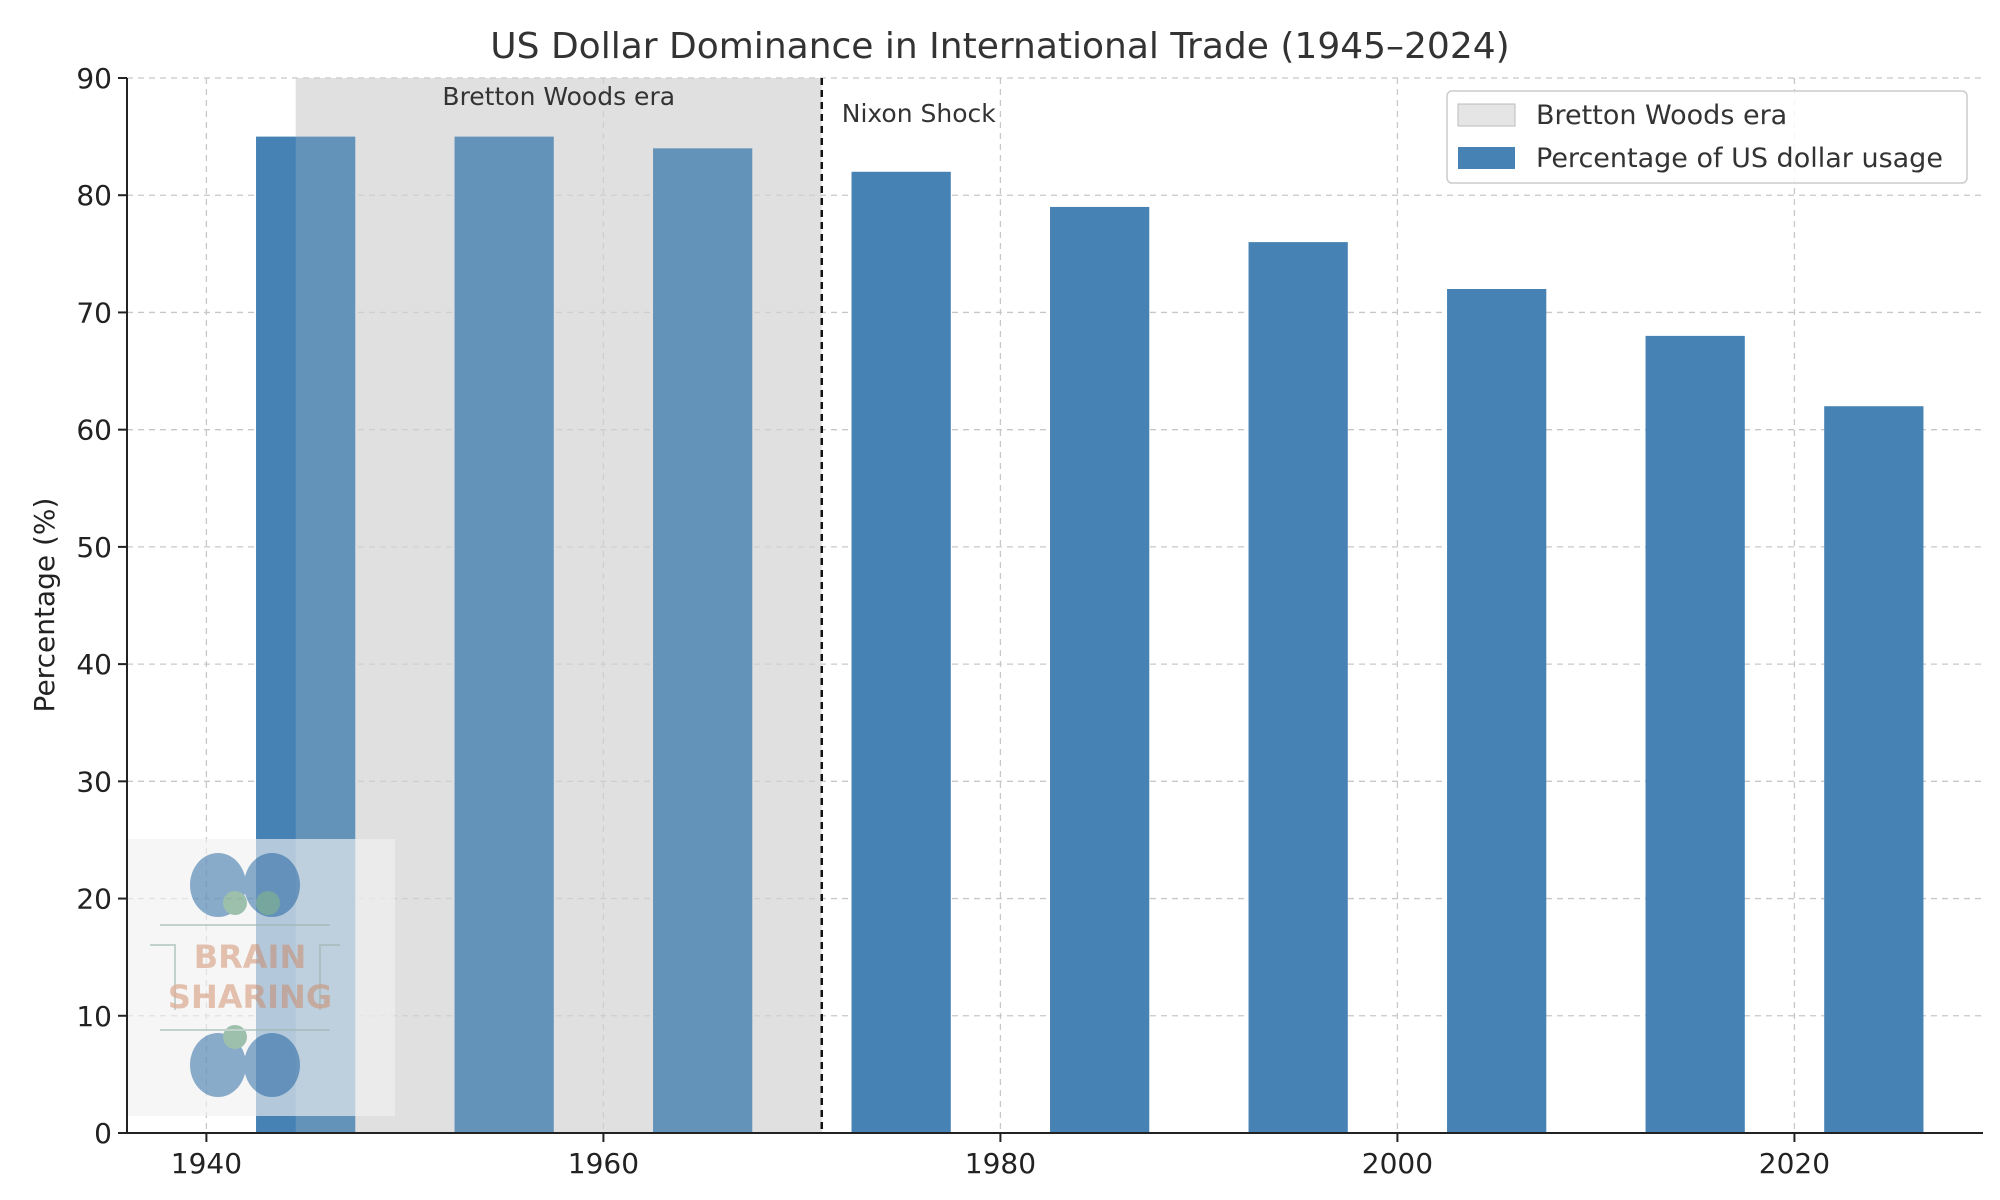 Image resolution: width=2000 pixels, height=1200 pixels. Describe the element at coordinates (703, 641) in the screenshot. I see `bar-1965` at that location.